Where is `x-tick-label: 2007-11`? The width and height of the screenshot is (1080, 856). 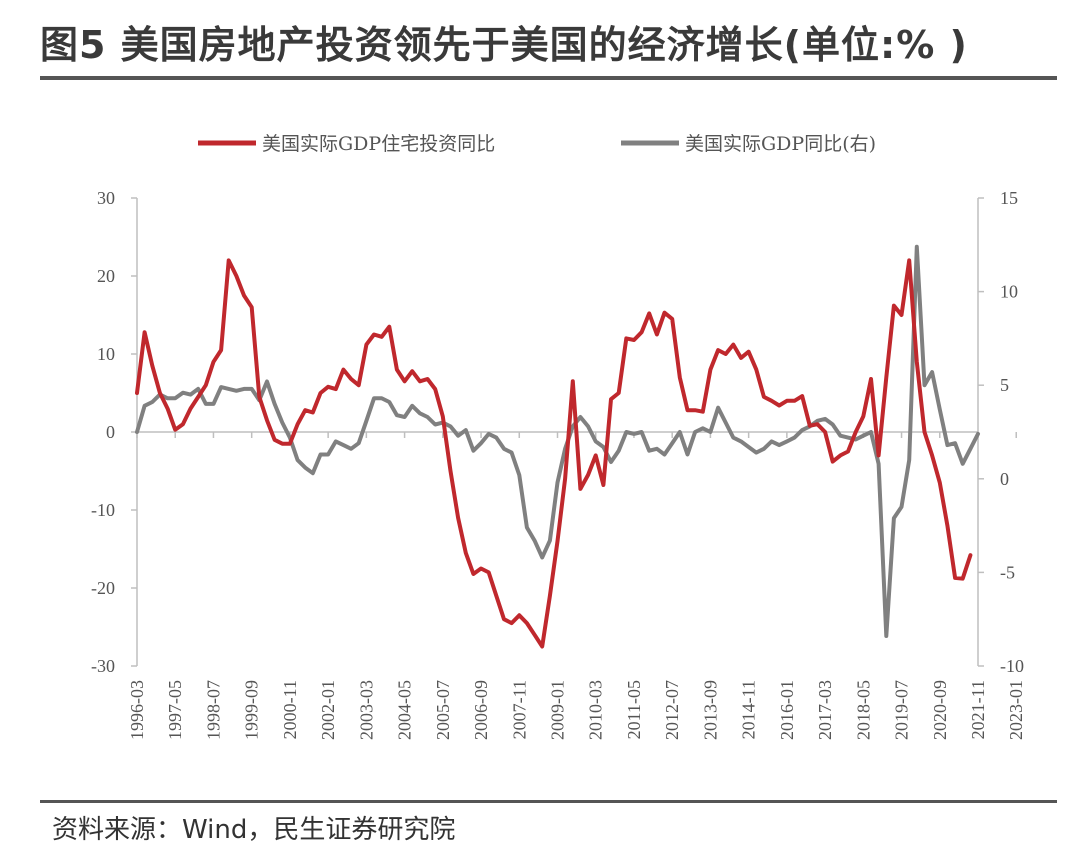 x-tick-label: 2007-11 is located at coordinates (519, 709).